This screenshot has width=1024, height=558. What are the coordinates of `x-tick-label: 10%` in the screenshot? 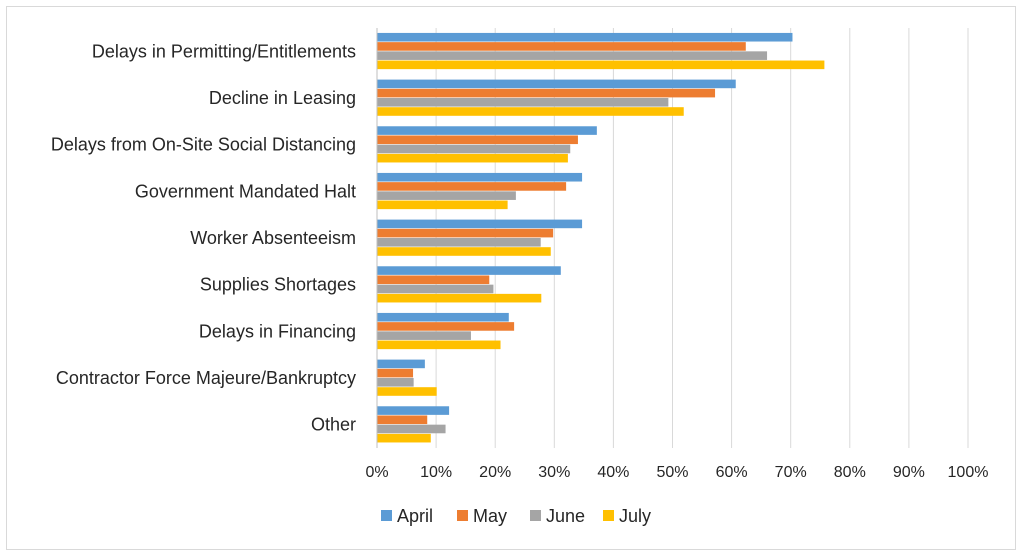 It's located at (436, 472).